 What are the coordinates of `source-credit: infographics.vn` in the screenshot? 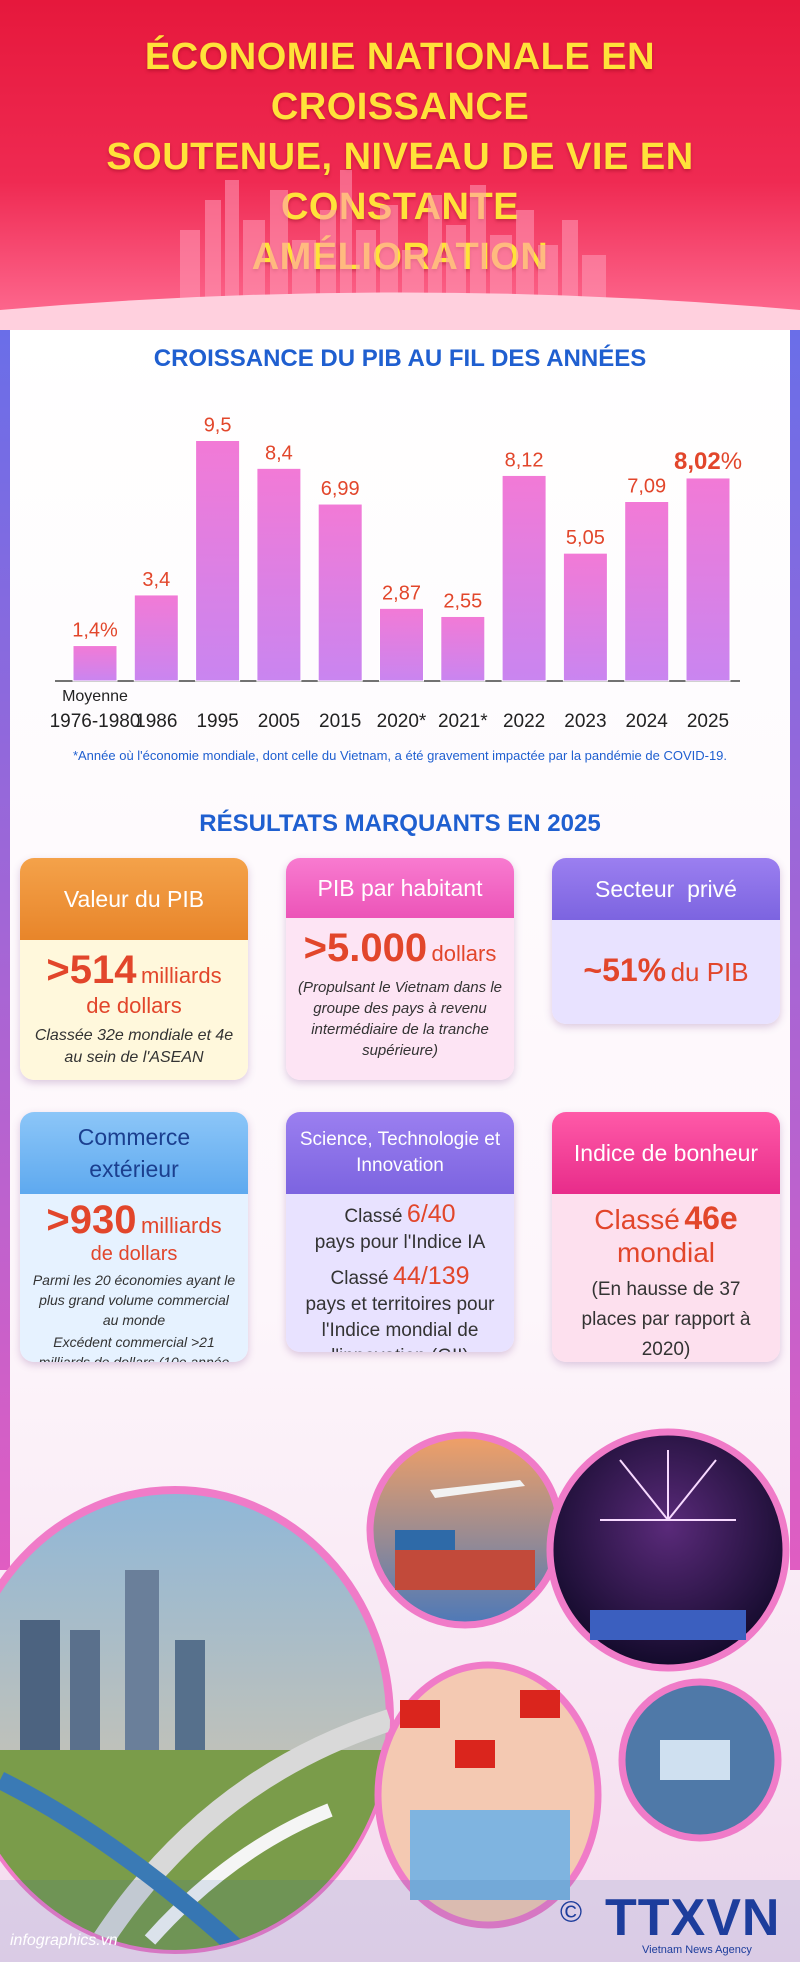 It's located at (64, 1940).